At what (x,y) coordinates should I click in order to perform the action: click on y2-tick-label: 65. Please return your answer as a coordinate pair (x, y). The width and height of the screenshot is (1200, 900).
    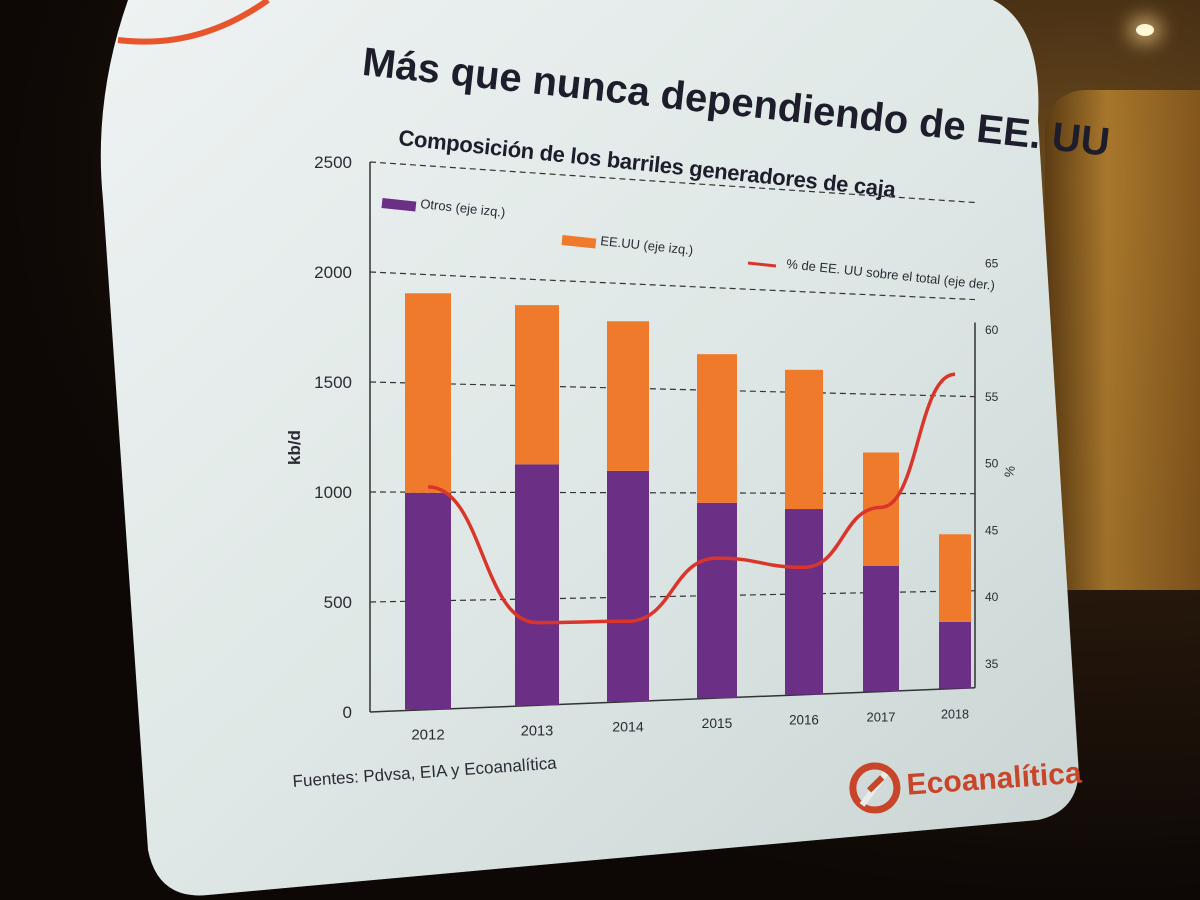
    Looking at the image, I should click on (992, 264).